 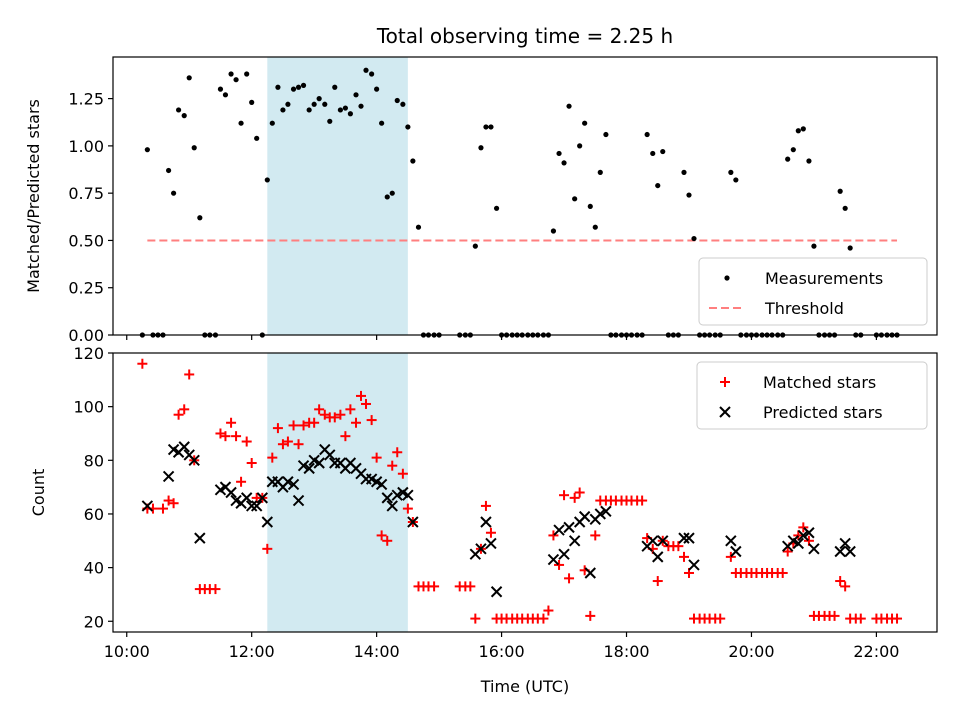 I want to click on y-tick-label: 1.25, so click(x=86, y=99).